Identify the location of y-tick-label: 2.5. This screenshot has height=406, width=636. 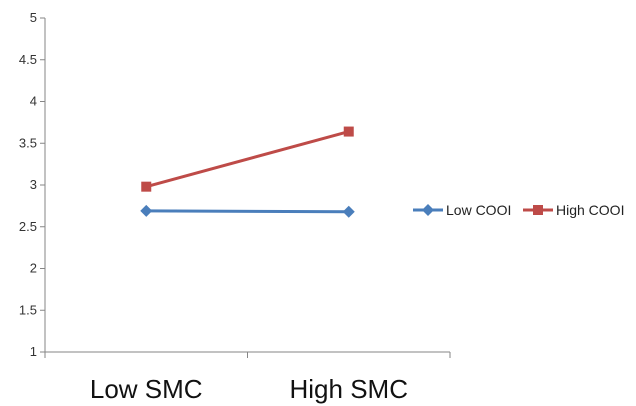
(28, 226).